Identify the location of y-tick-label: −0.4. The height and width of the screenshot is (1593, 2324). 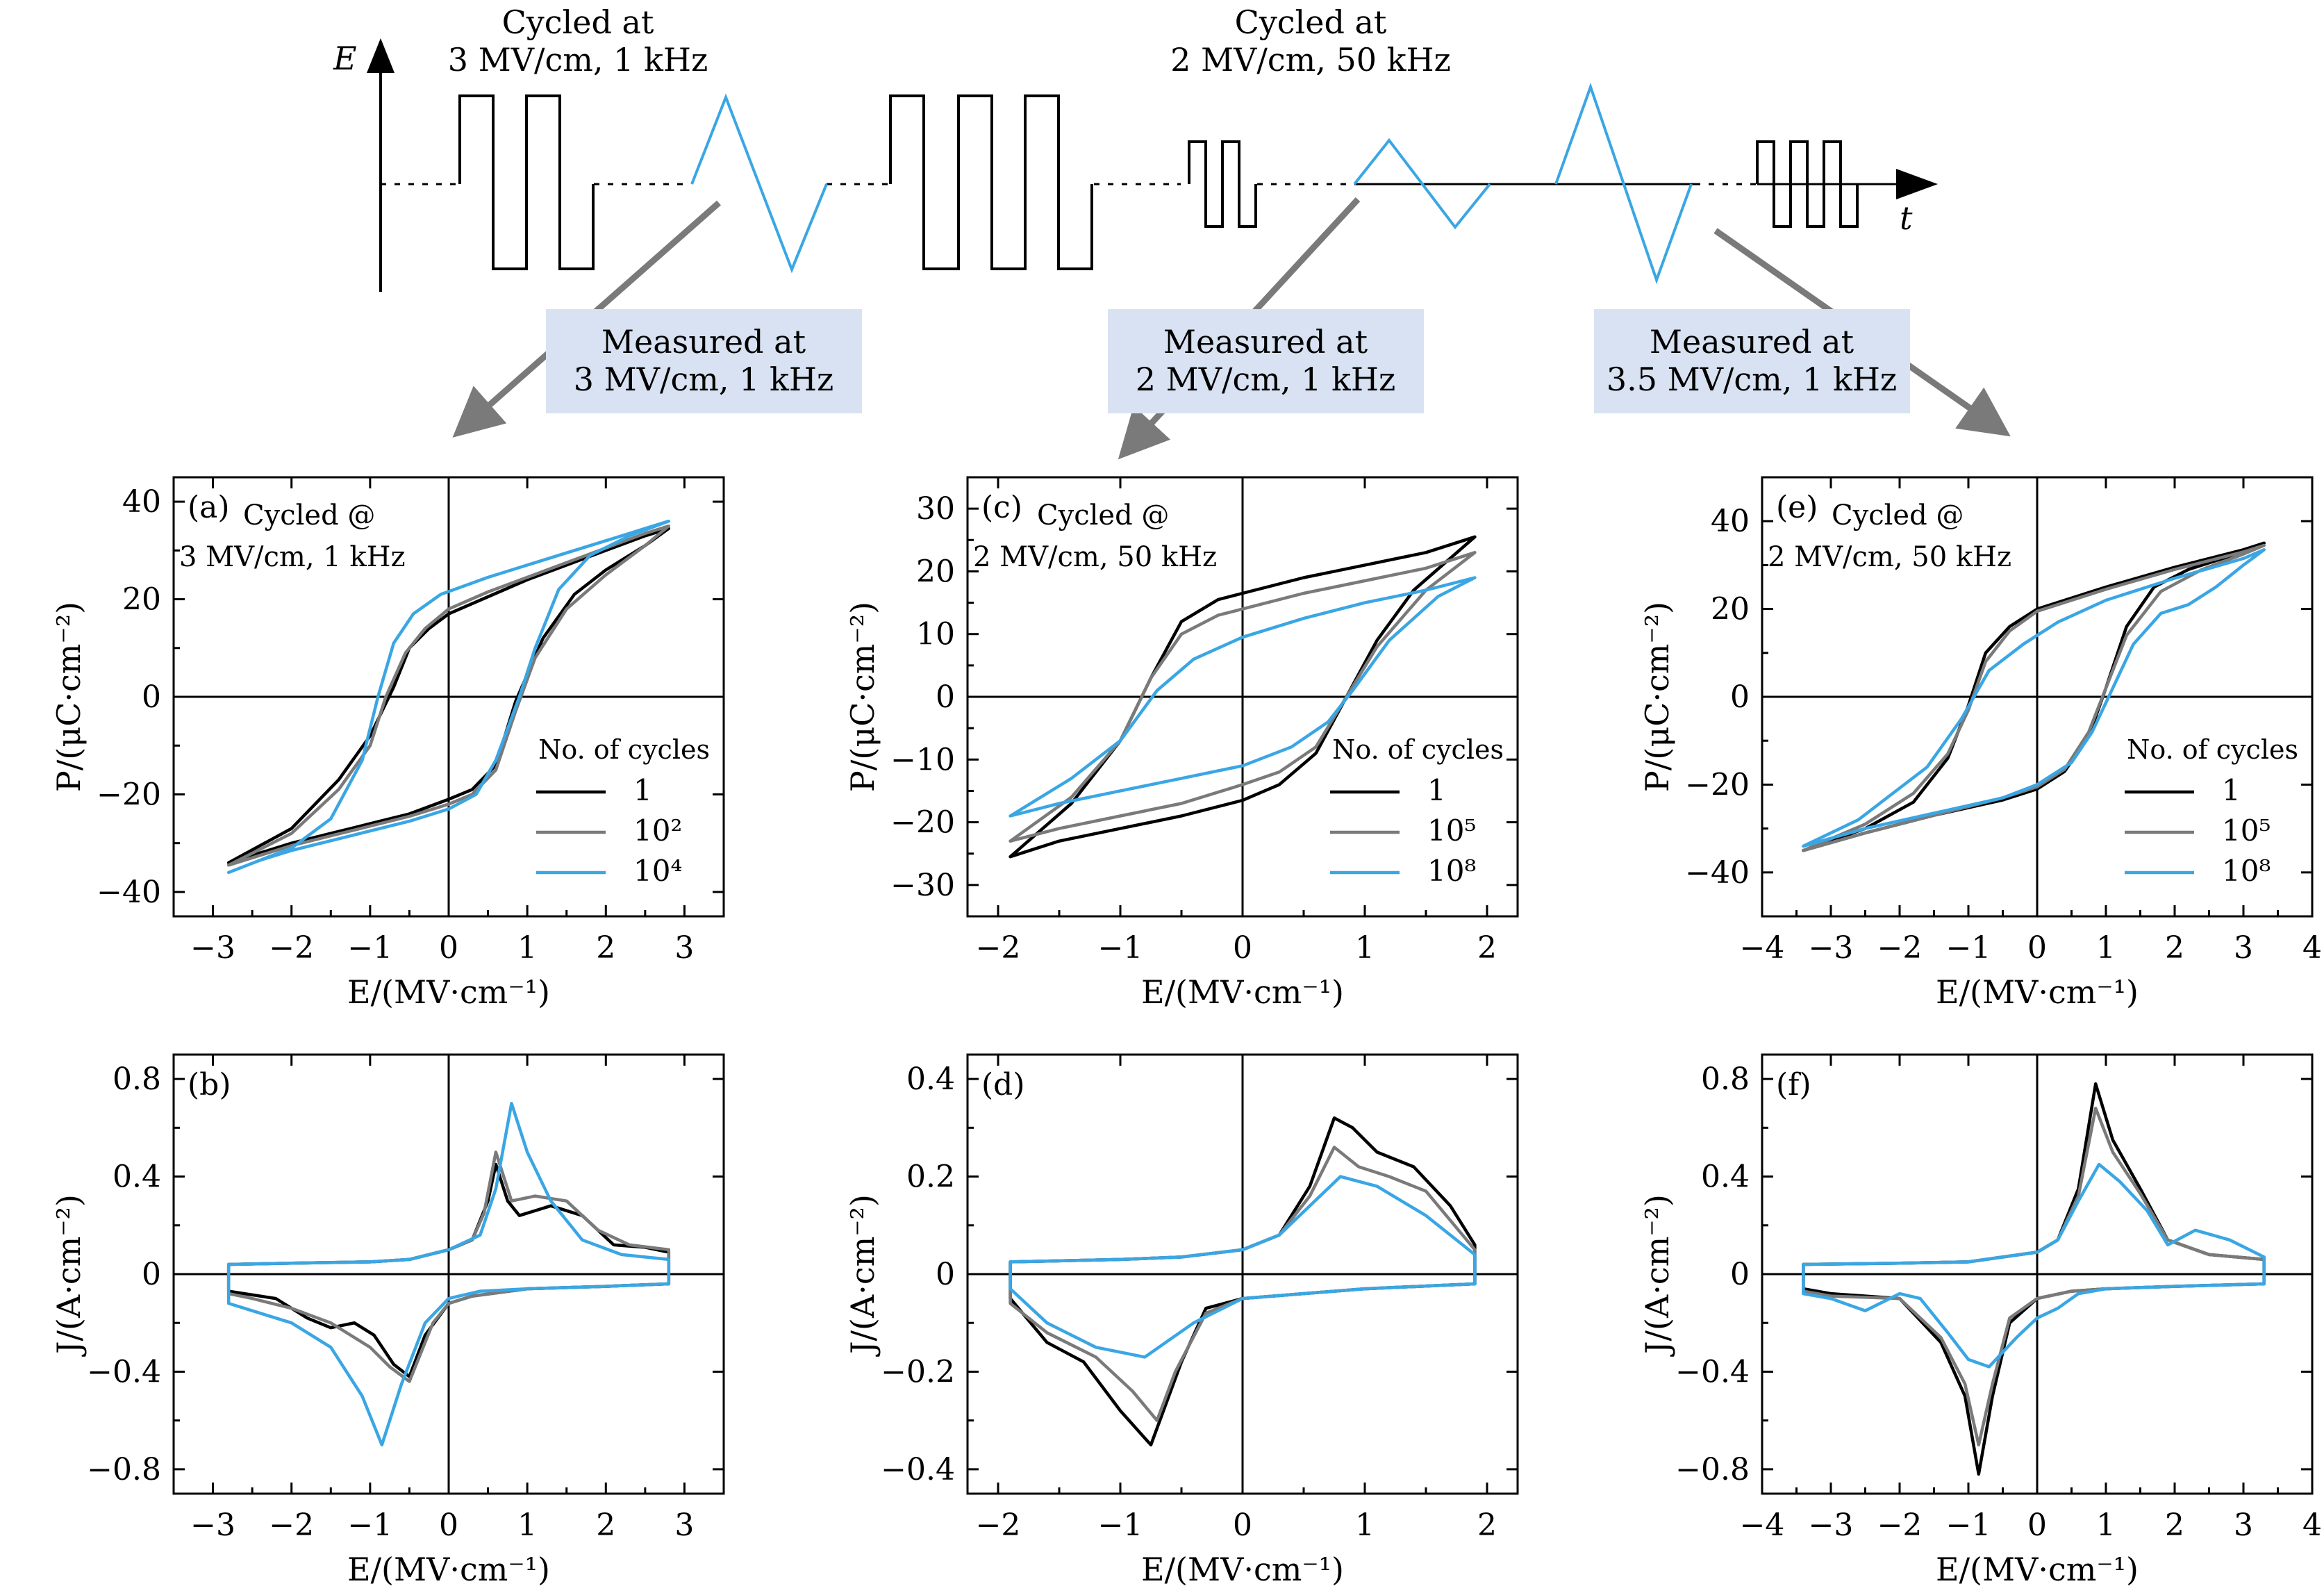
(124, 1371).